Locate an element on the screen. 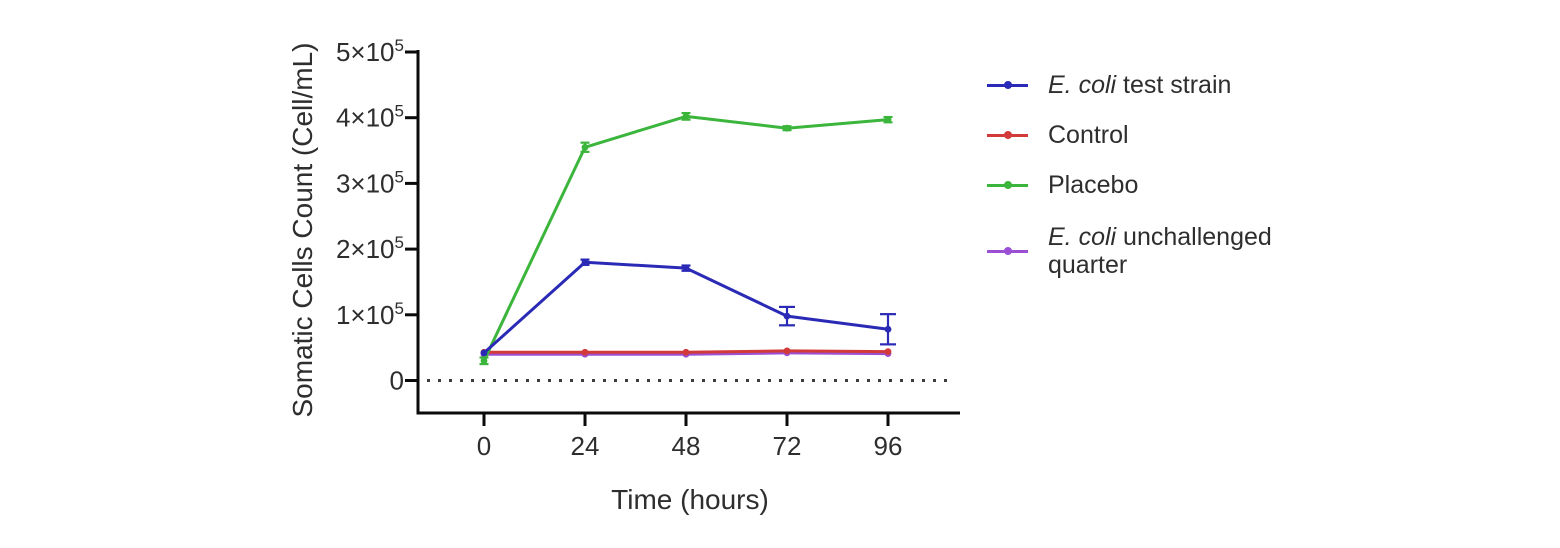 The height and width of the screenshot is (548, 1560). y-tick-label: 5×10⁵ is located at coordinates (370, 51).